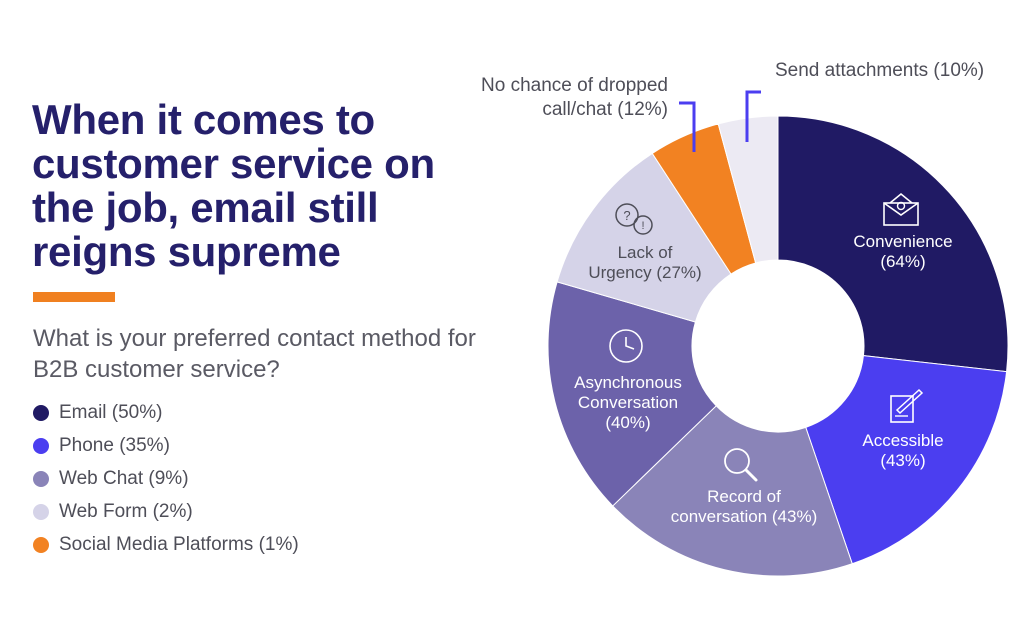 The height and width of the screenshot is (634, 1024). Describe the element at coordinates (879, 70) in the screenshot. I see `callout-label: Send attachments (10%)` at that location.